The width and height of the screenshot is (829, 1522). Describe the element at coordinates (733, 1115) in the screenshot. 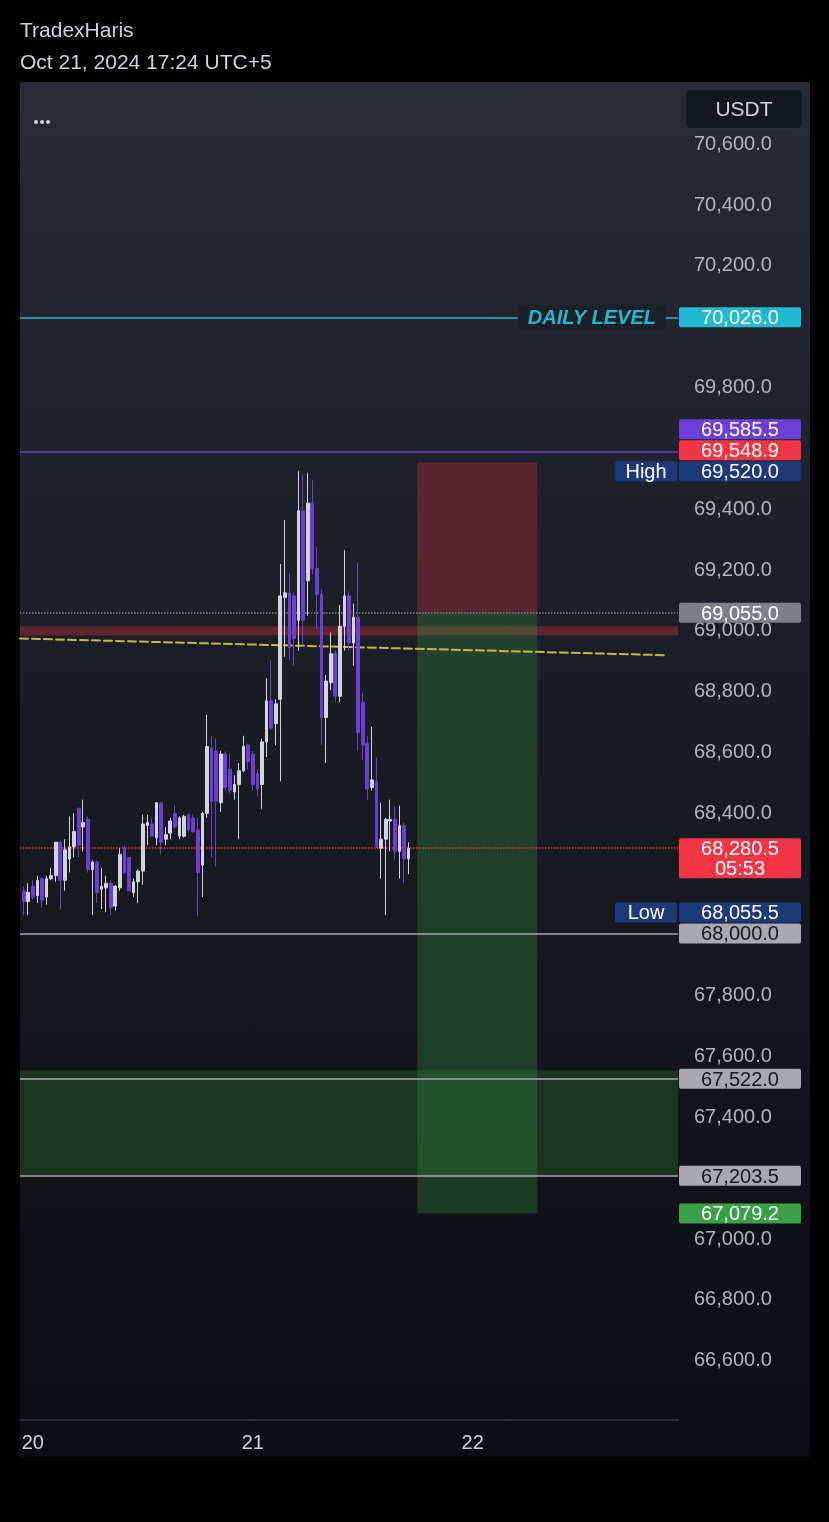

I see `y-tick-label: 67,400.0` at that location.